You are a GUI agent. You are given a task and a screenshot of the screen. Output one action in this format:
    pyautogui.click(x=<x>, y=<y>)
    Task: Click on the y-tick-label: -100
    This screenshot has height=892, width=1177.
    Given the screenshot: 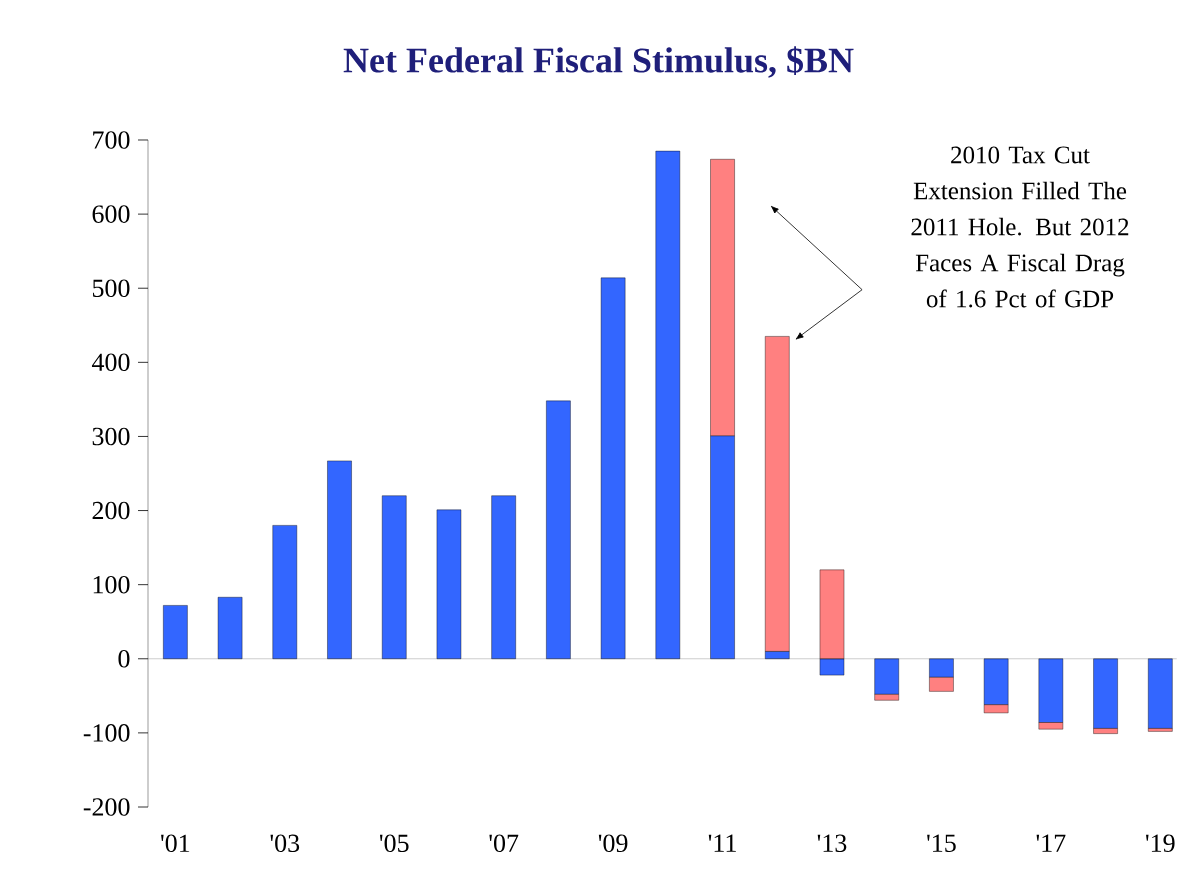 What is the action you would take?
    pyautogui.click(x=106, y=733)
    